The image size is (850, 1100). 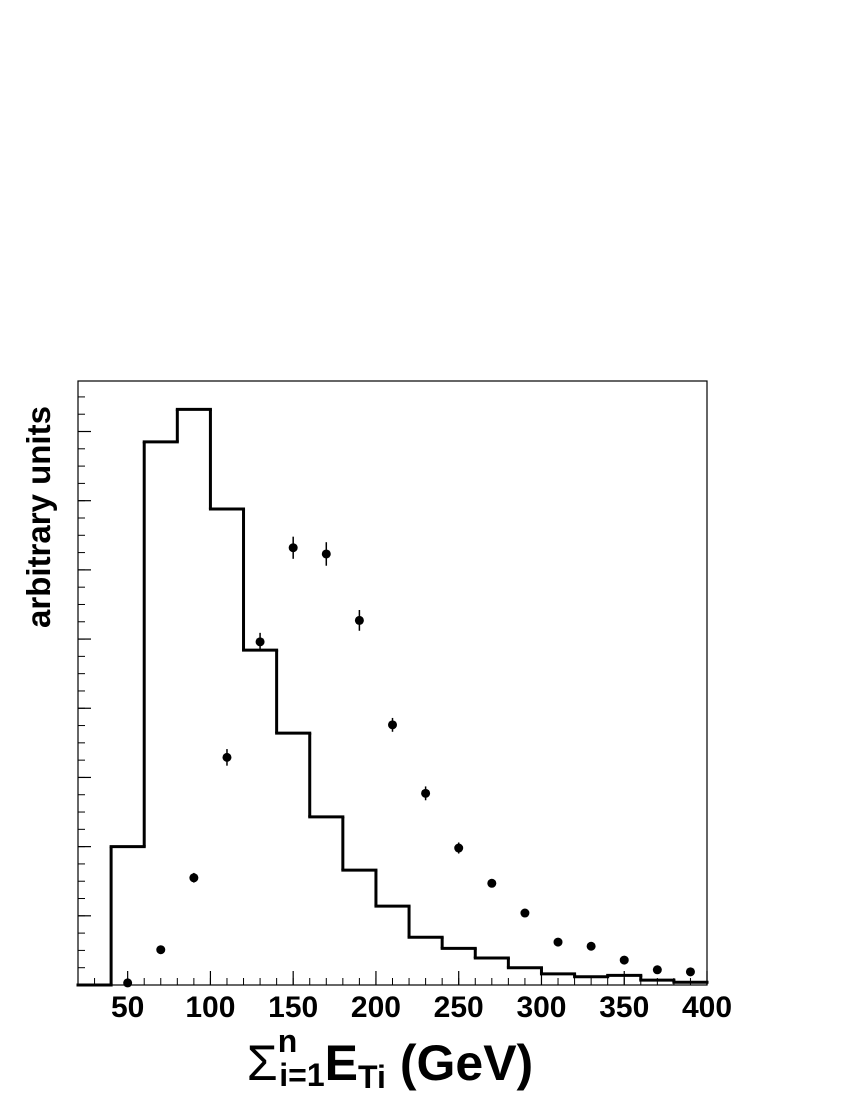 What do you see at coordinates (541, 1007) in the screenshot?
I see `x-tick-label: 300` at bounding box center [541, 1007].